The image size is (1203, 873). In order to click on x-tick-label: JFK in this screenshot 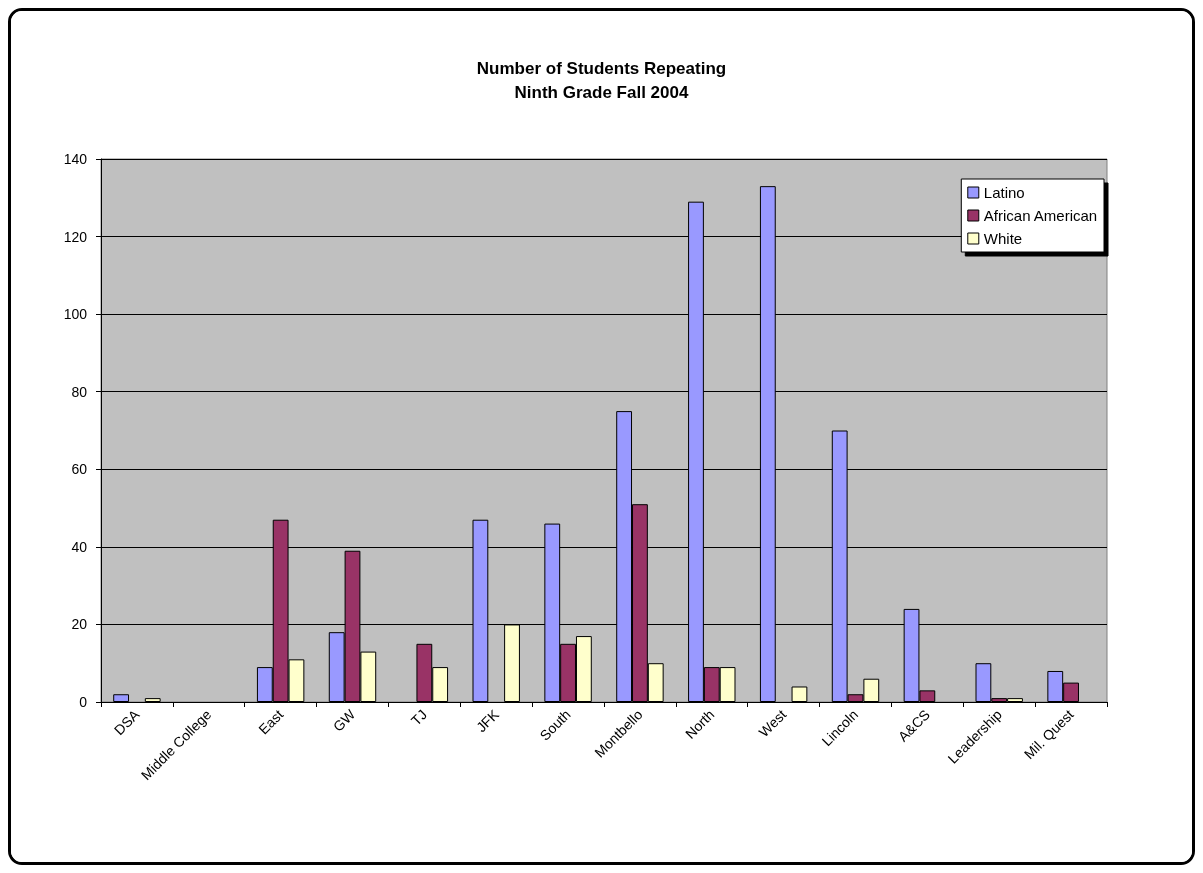, I will do `click(487, 720)`.